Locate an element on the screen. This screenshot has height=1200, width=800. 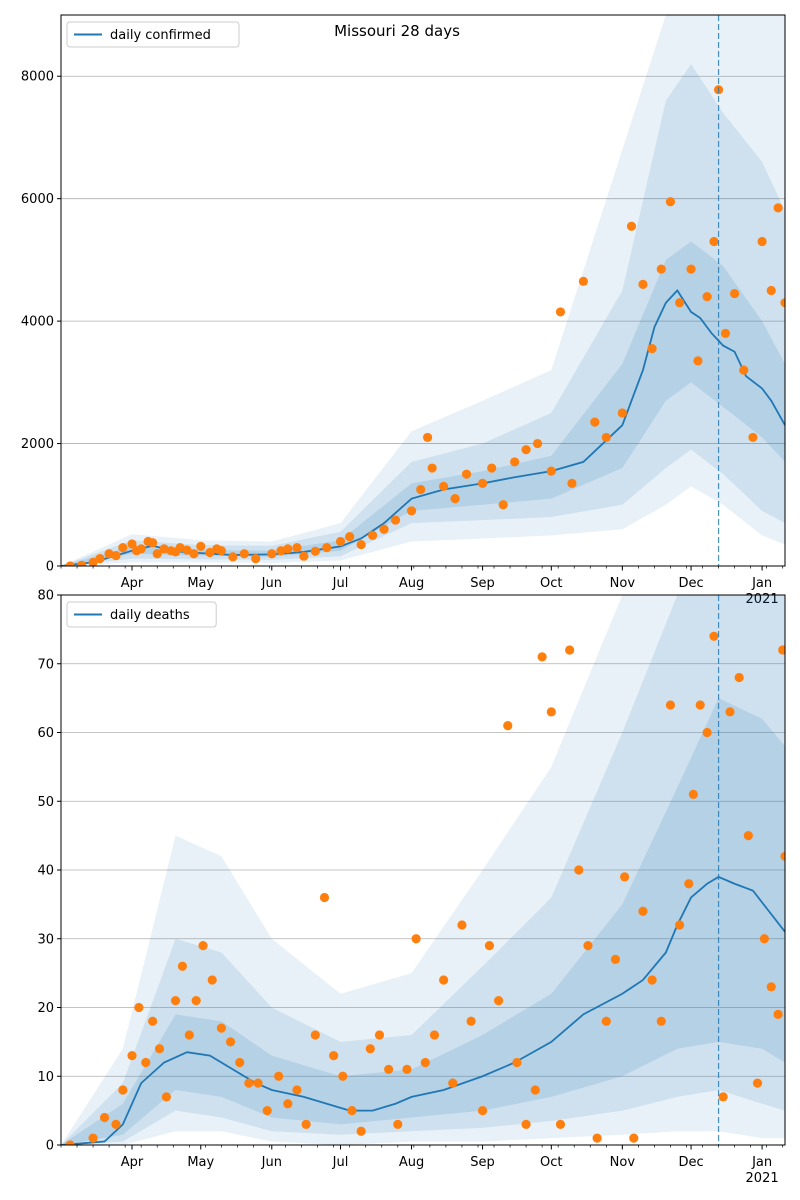
y-tick-label: 20 is located at coordinates (45, 1008).